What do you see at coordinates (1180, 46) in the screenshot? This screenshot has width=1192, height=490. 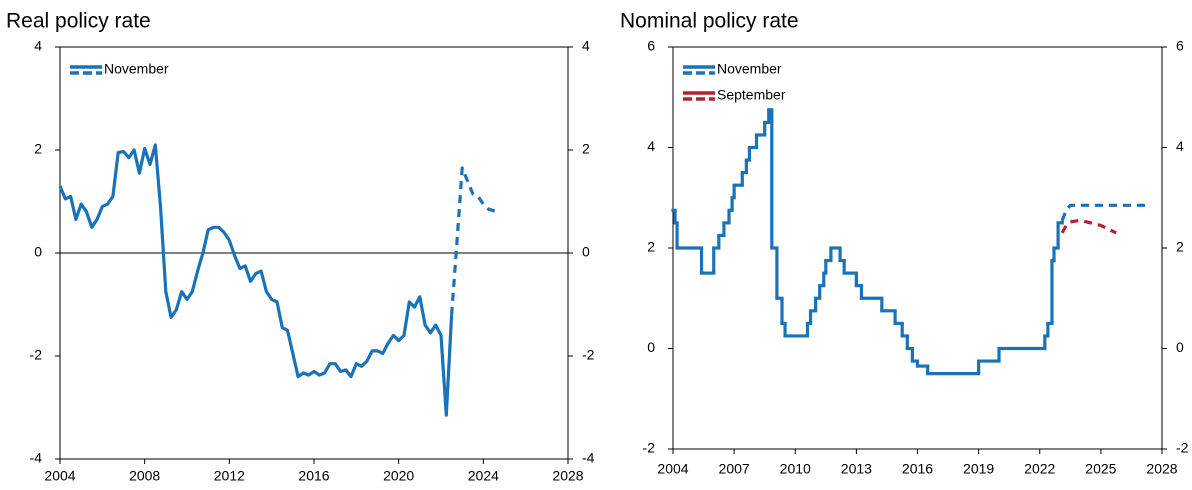 I see `y2-tick-label: 6` at bounding box center [1180, 46].